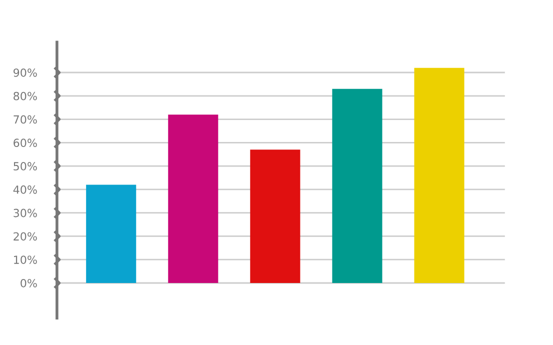 This screenshot has width=553, height=345. What do you see at coordinates (25, 213) in the screenshot?
I see `y-tick-label: 30%` at bounding box center [25, 213].